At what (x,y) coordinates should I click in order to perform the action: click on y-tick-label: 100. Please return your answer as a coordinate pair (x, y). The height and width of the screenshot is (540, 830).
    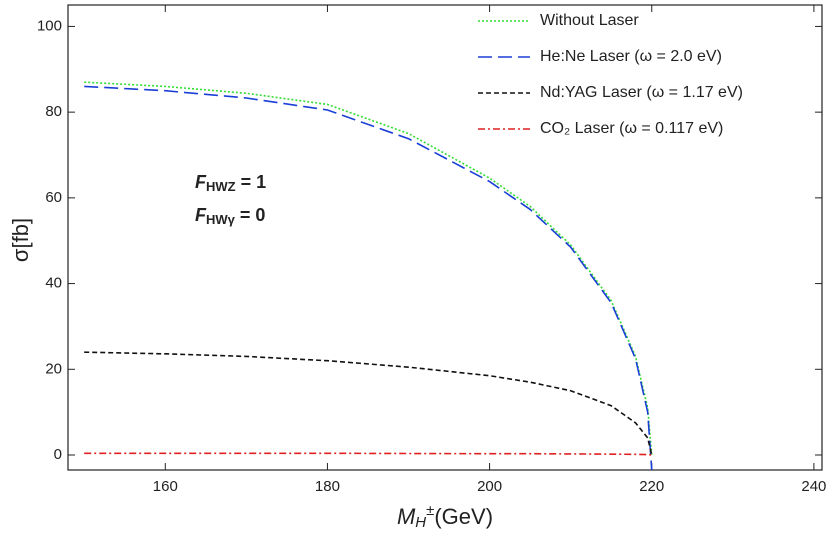
    Looking at the image, I should click on (49, 25).